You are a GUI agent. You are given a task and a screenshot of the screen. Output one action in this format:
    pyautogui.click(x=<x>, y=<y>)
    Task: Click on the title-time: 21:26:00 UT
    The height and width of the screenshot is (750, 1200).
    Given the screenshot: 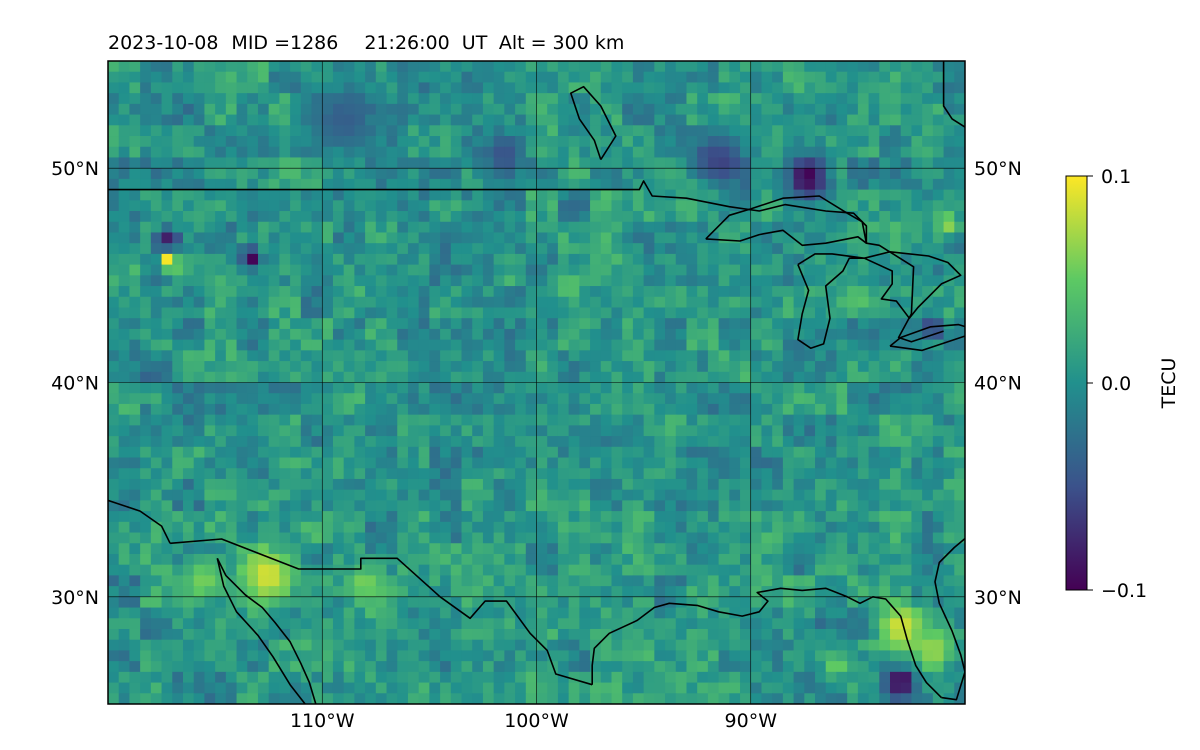 What is the action you would take?
    pyautogui.click(x=425, y=43)
    